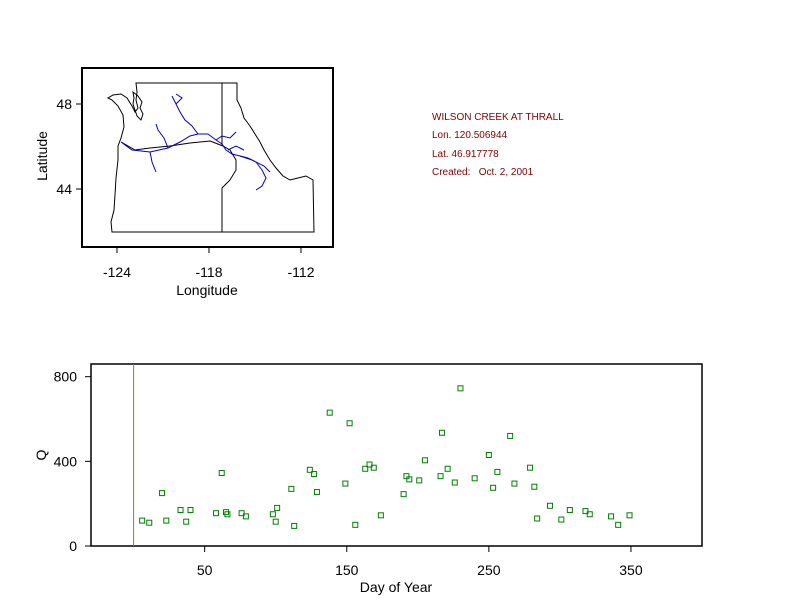 This screenshot has width=792, height=611. I want to click on y-tick-label: 0, so click(73, 546).